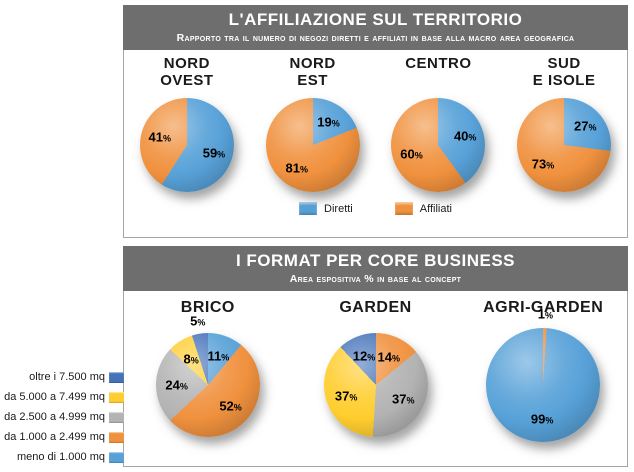 The height and width of the screenshot is (472, 634). I want to click on pie-slice-label: 41%, so click(160, 137).